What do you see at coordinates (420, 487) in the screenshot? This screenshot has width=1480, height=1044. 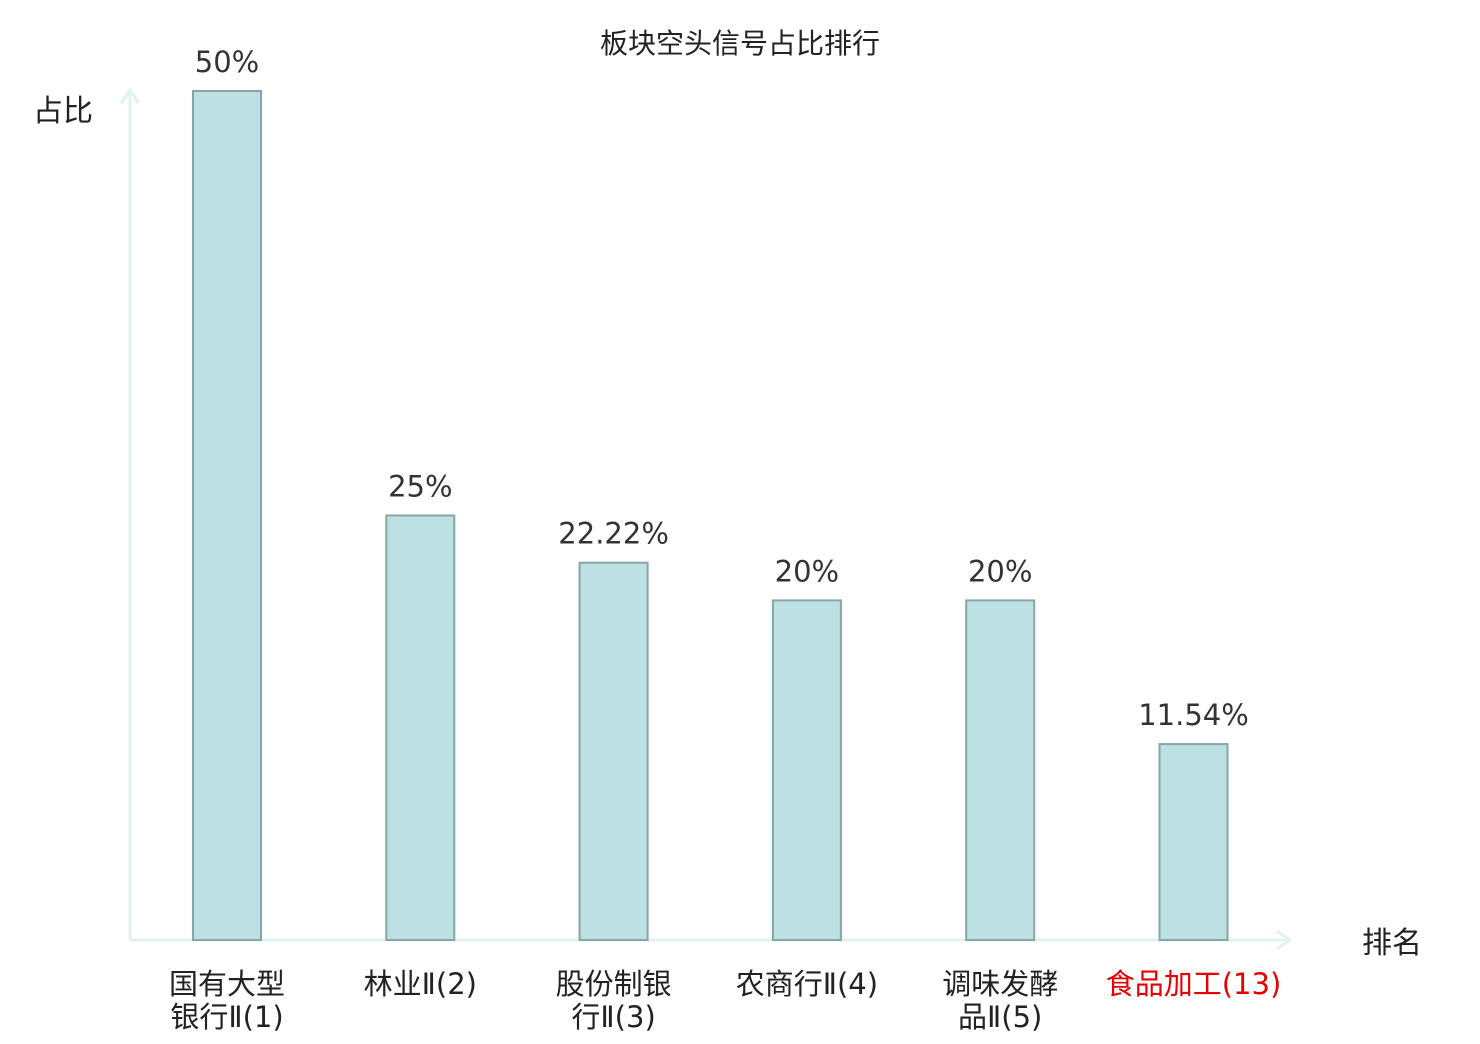 I see `bar-value-label: 25%` at bounding box center [420, 487].